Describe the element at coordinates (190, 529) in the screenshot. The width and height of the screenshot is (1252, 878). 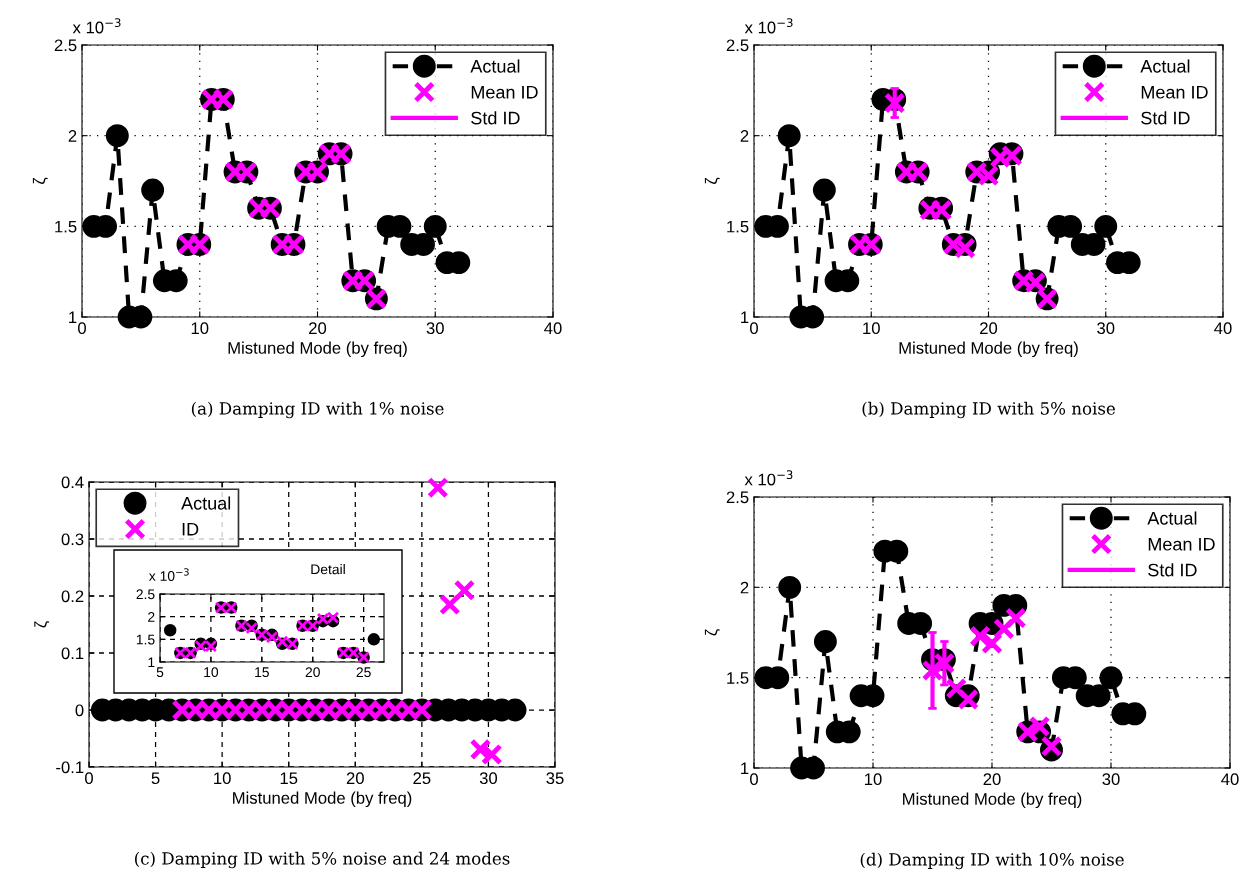
I see `legend-label: ID` at that location.